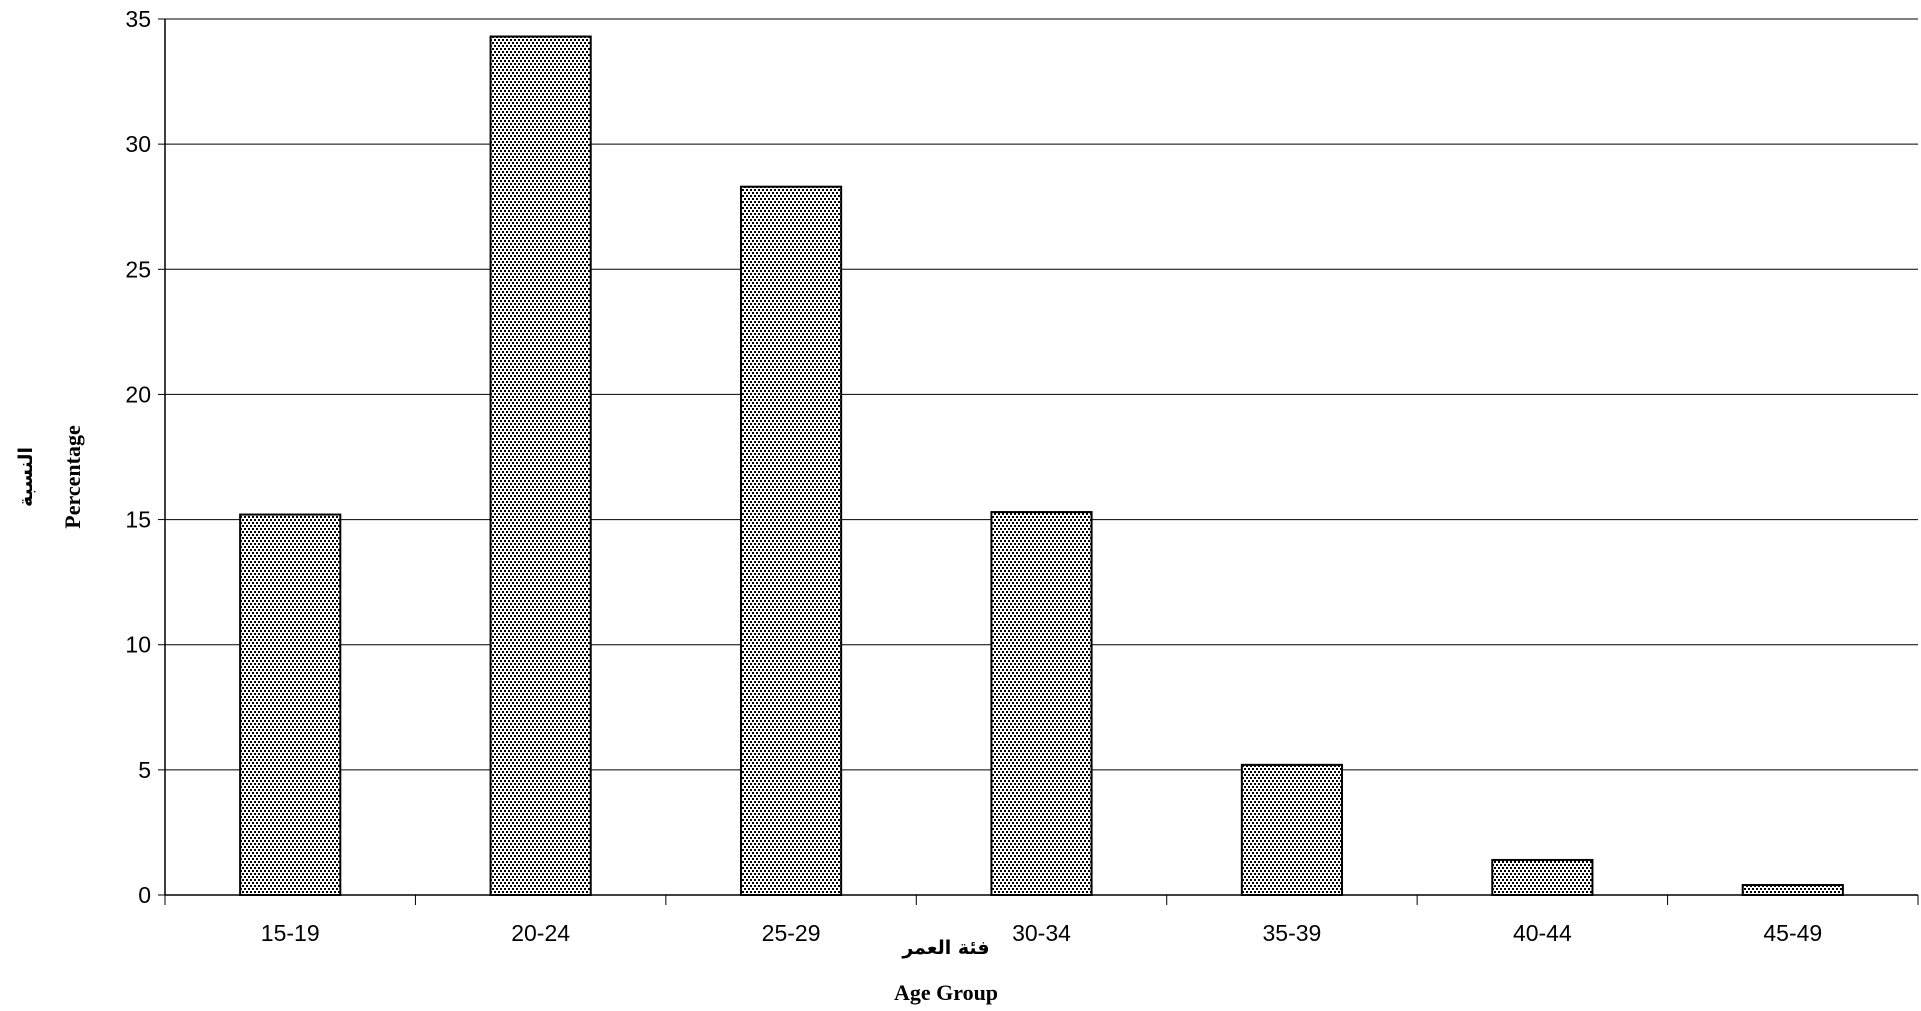 The height and width of the screenshot is (1011, 1921). Describe the element at coordinates (138, 269) in the screenshot. I see `y-tick-label: 25` at that location.